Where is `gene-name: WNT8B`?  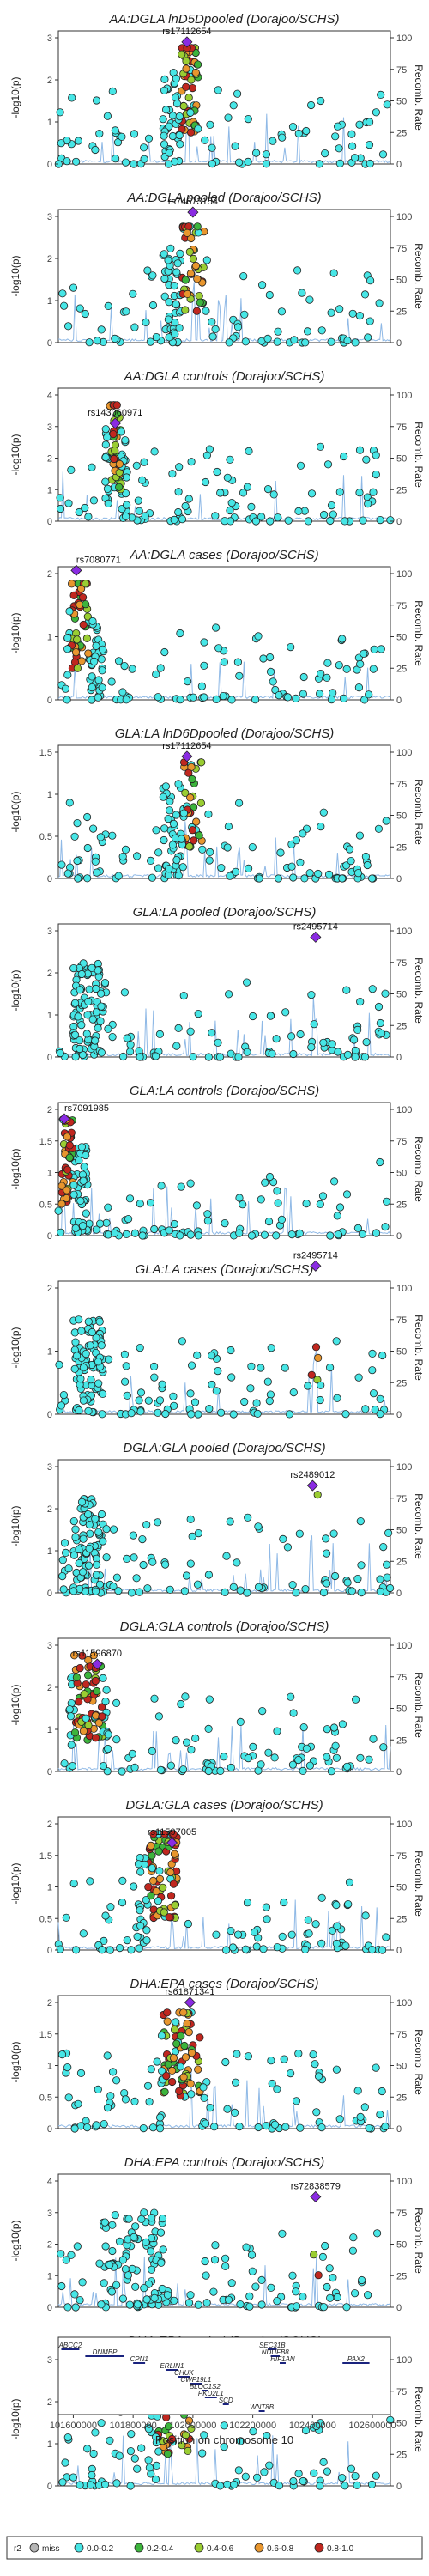 gene-name: WNT8B is located at coordinates (262, 2407).